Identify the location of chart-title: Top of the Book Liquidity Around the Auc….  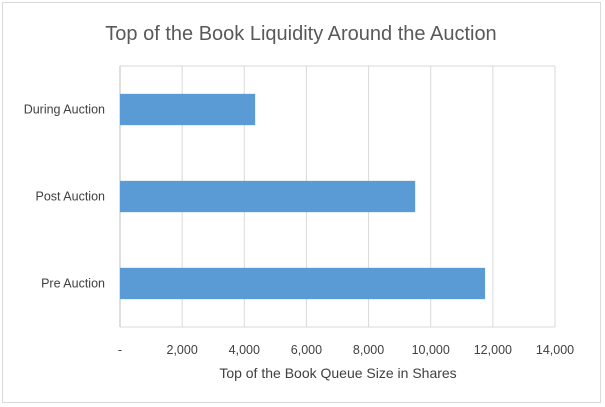
(300, 34).